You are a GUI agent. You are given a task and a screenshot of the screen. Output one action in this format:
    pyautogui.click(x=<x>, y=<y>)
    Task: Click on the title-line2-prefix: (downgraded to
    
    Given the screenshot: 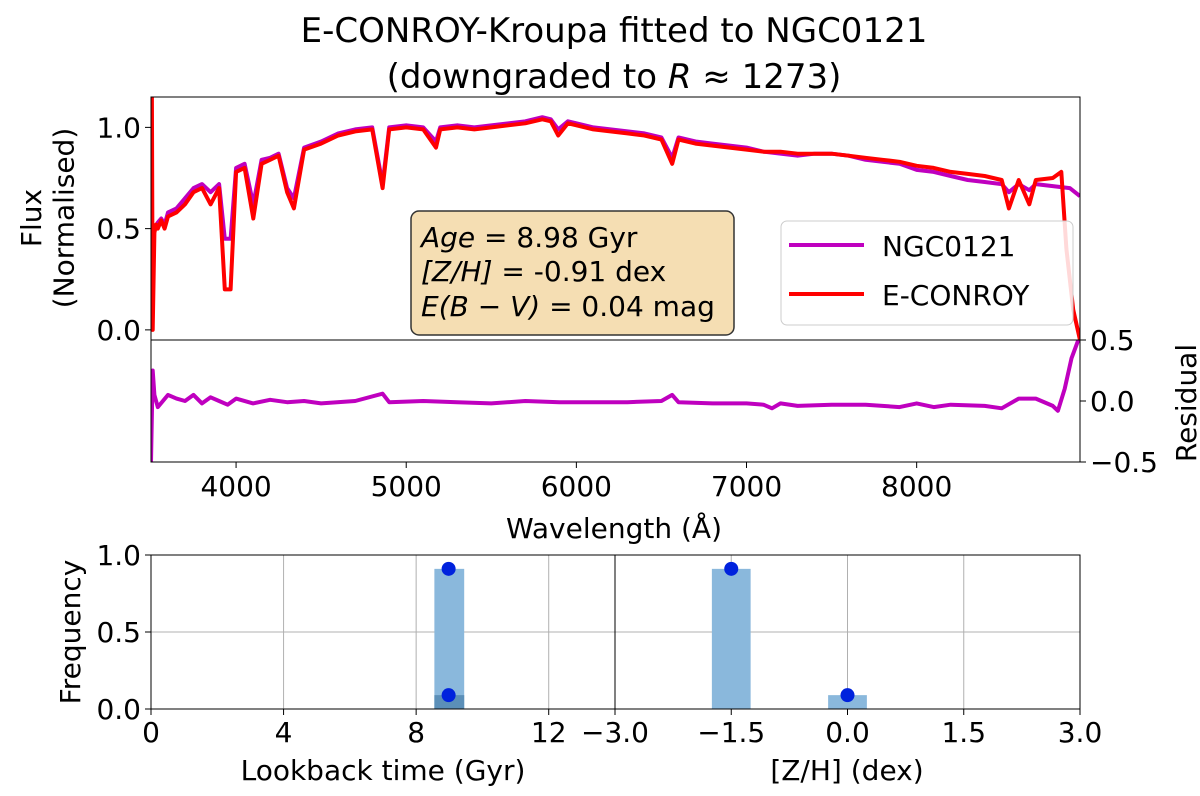 What is the action you would take?
    pyautogui.click(x=527, y=77)
    